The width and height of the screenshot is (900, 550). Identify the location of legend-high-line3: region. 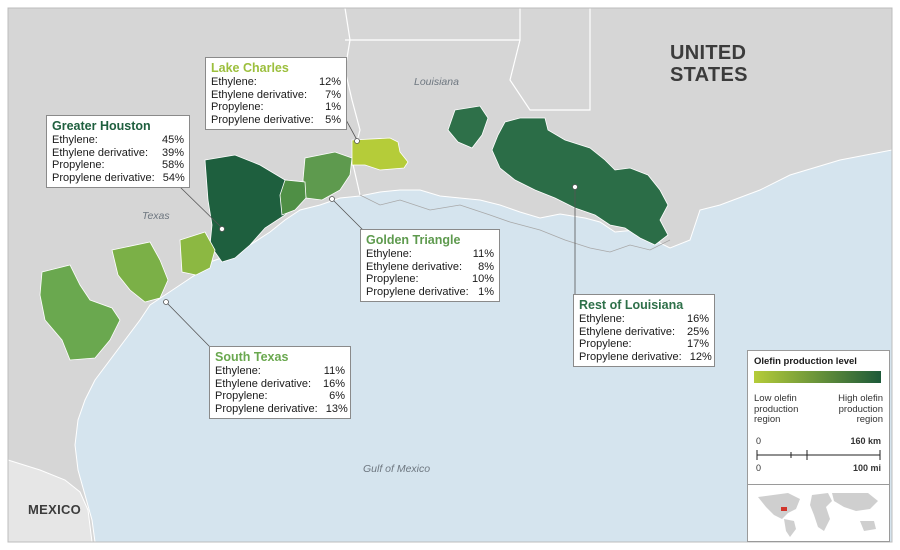
(869, 419).